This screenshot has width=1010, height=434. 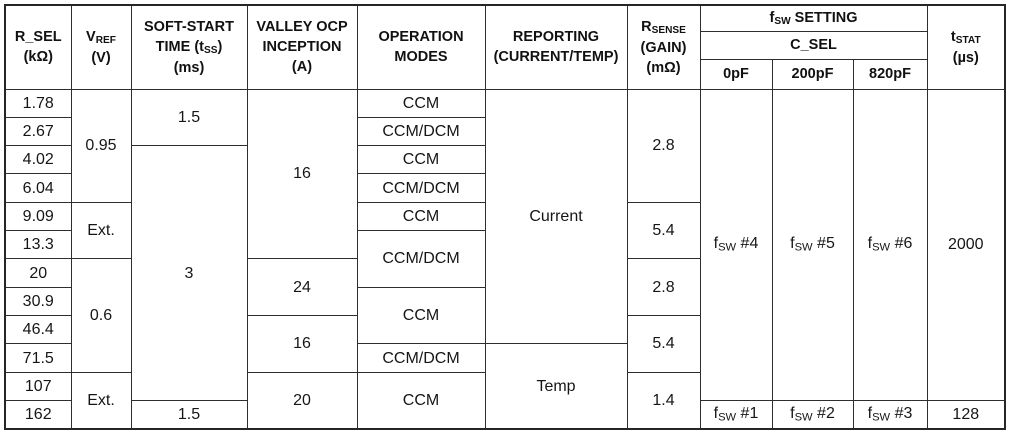 What do you see at coordinates (302, 67) in the screenshot?
I see `header-valley-ocp-unit: (A)` at bounding box center [302, 67].